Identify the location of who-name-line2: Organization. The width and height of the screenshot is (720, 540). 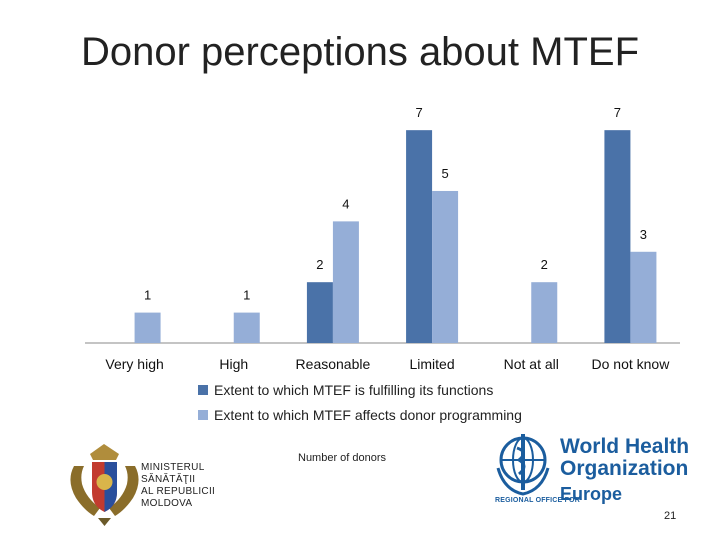
(624, 468).